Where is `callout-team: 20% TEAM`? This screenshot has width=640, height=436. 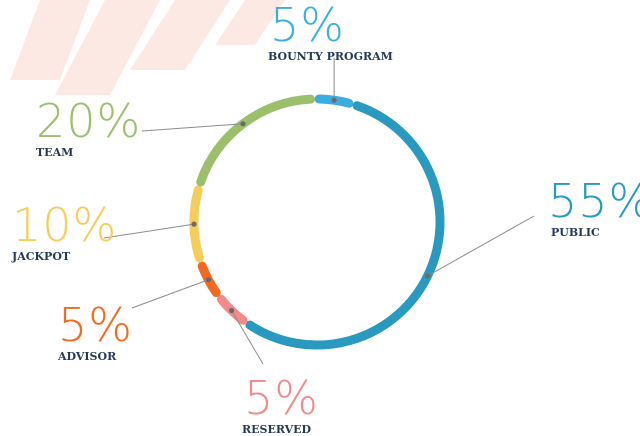
callout-team: 20% TEAM is located at coordinates (88, 128).